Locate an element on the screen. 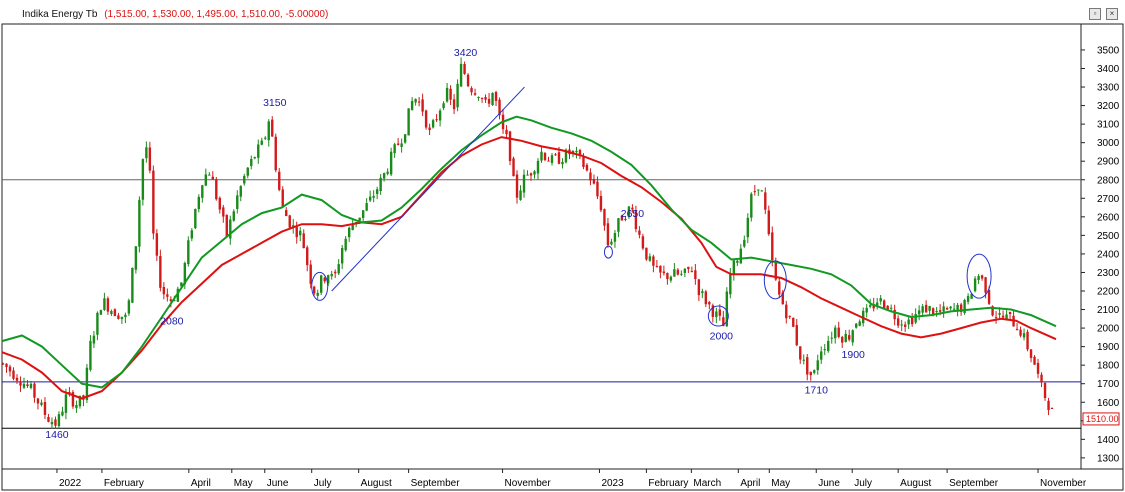 The height and width of the screenshot is (492, 1125). restore-window-icon: ▫ is located at coordinates (1095, 14).